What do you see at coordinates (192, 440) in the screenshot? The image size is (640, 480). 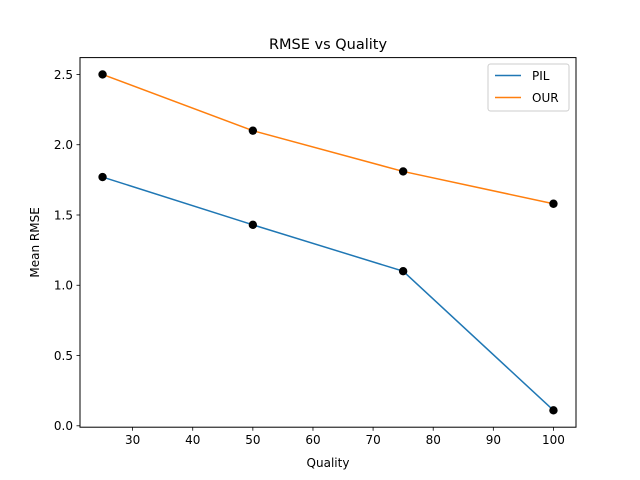 I see `x-tick-label: 40` at bounding box center [192, 440].